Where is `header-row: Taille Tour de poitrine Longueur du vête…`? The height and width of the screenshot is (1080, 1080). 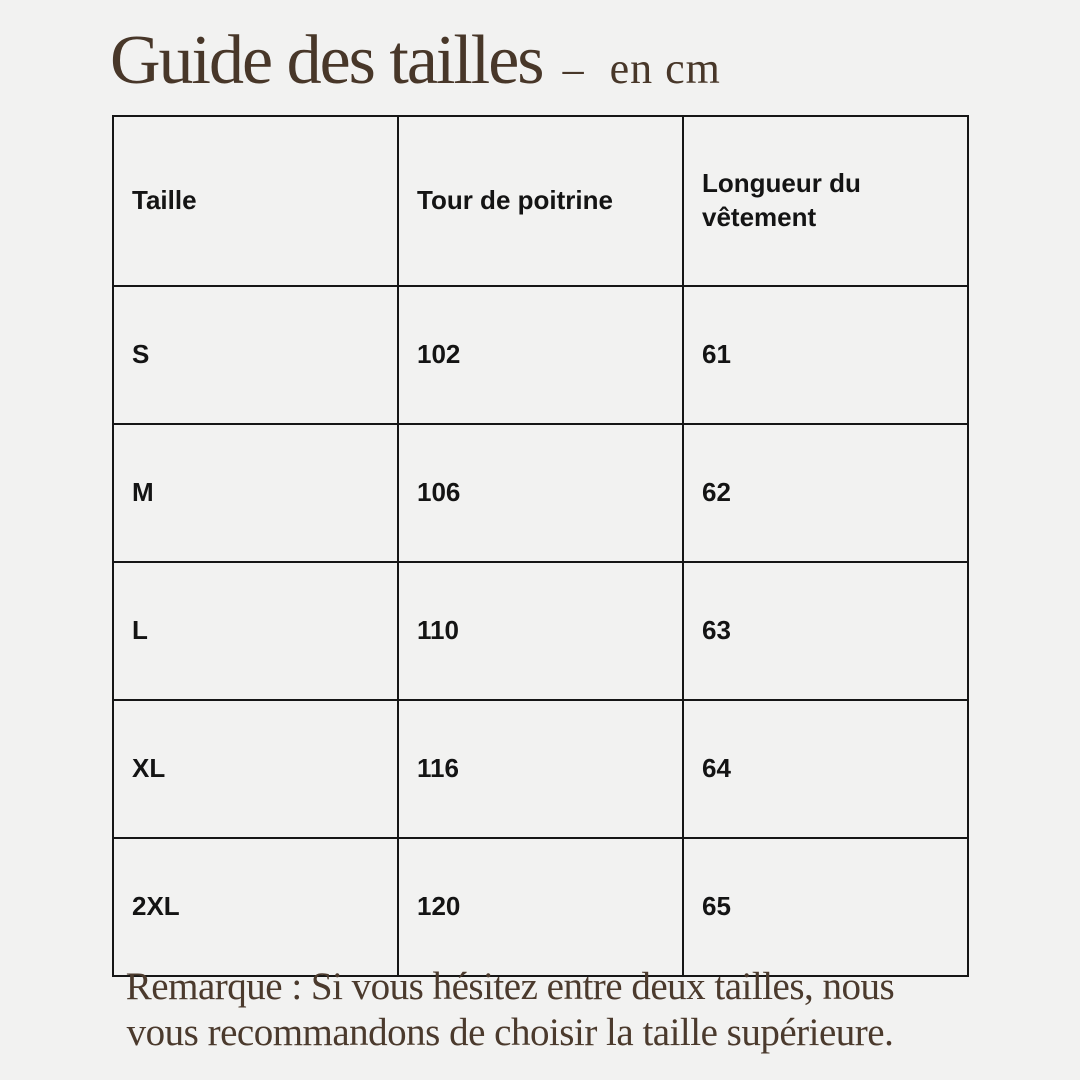 header-row: Taille Tour de poitrine Longueur du vête… is located at coordinates (540, 201).